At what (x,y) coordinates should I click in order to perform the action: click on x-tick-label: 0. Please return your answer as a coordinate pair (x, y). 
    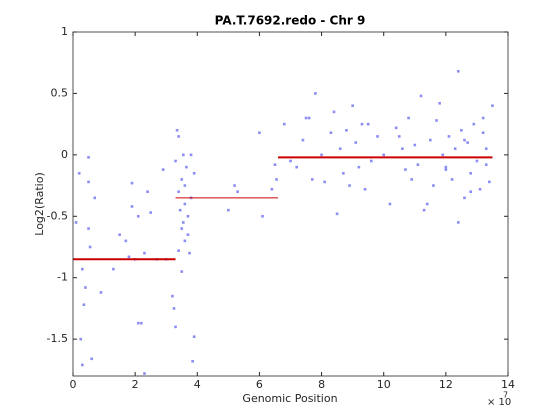
    Looking at the image, I should click on (73, 384).